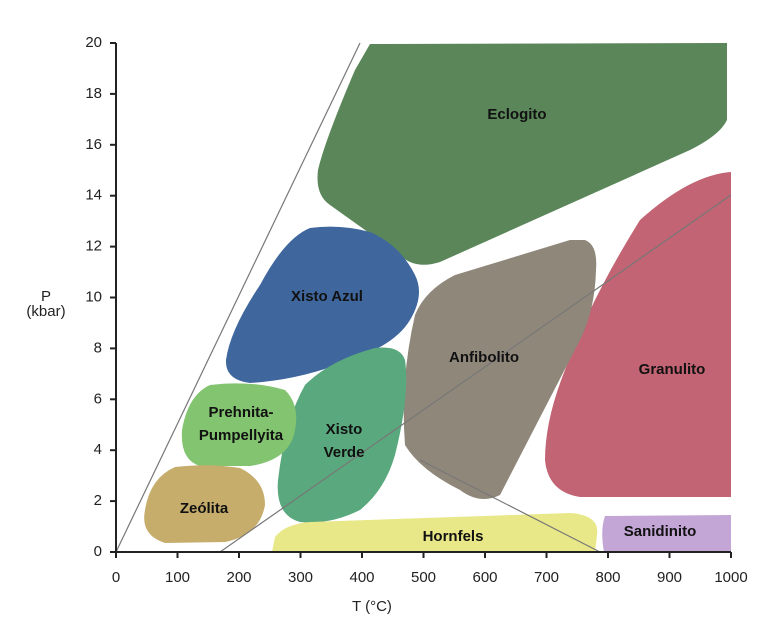  What do you see at coordinates (98, 500) in the screenshot?
I see `y-tick-label: 2` at bounding box center [98, 500].